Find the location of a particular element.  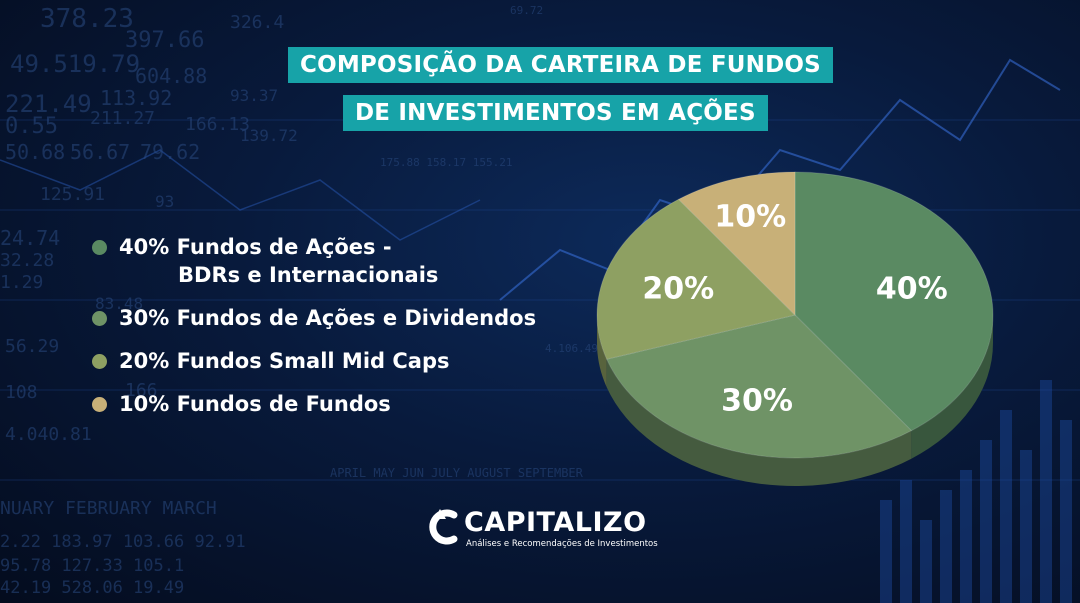

legend-item: 20% Fundos Small Mid Caps is located at coordinates (327, 361).